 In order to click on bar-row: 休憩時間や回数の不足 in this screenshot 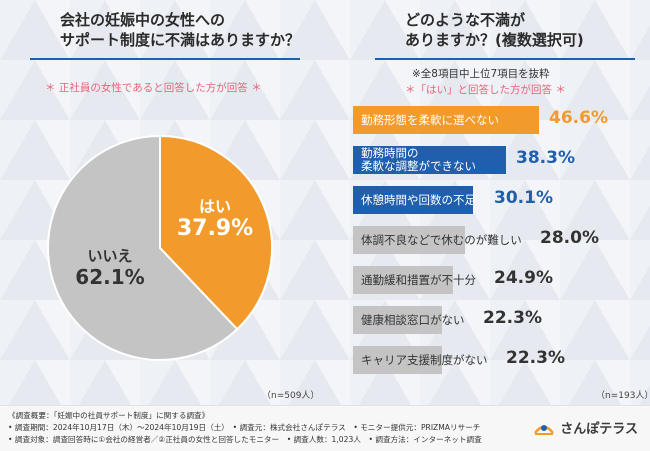, I will do `click(498, 200)`.